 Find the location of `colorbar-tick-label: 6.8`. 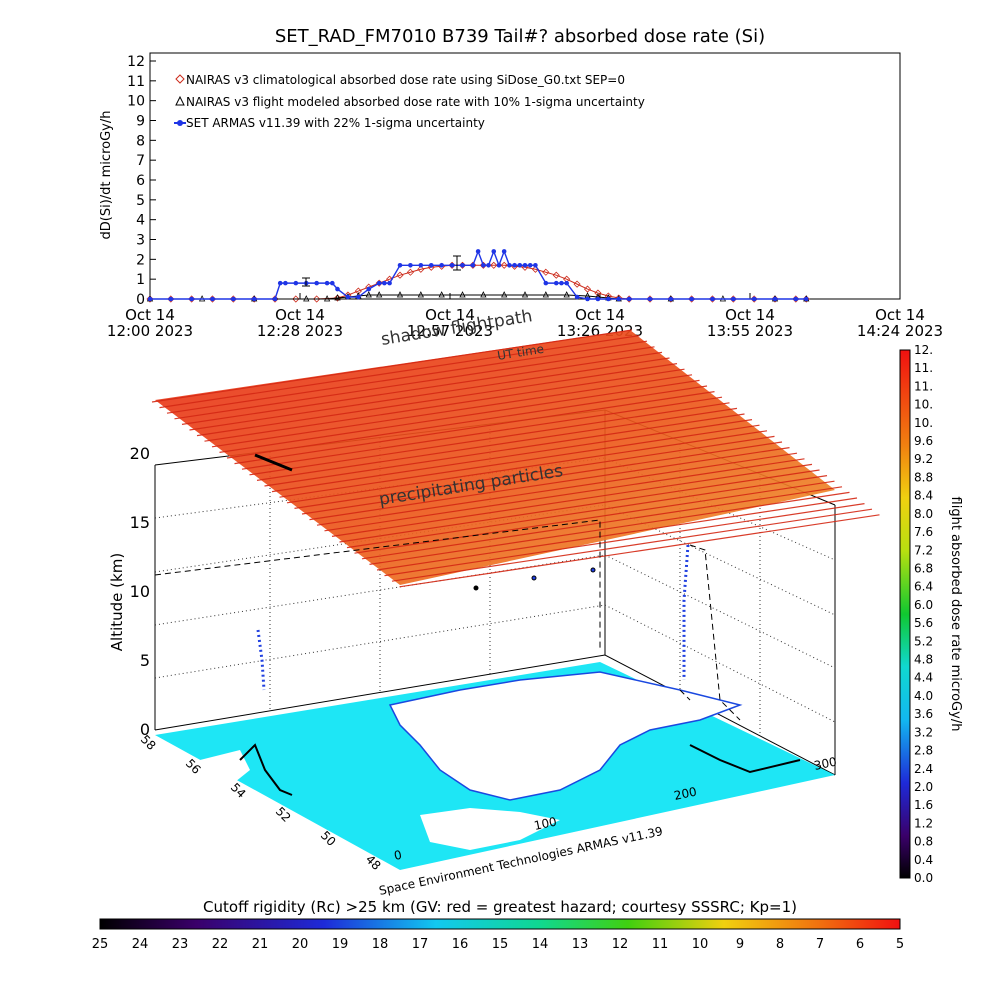

colorbar-tick-label: 6.8 is located at coordinates (923, 568).